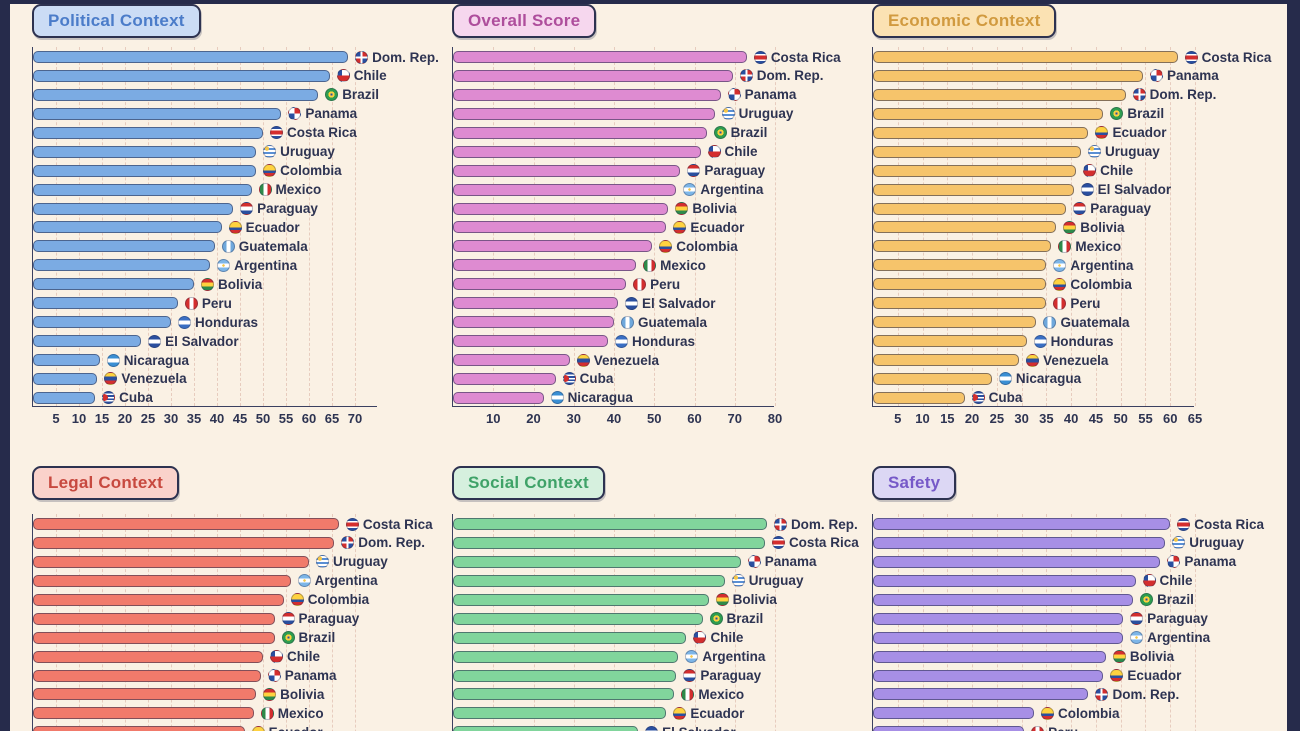 Image resolution: width=1300 pixels, height=731 pixels. I want to click on country-name: Uruguay, so click(766, 114).